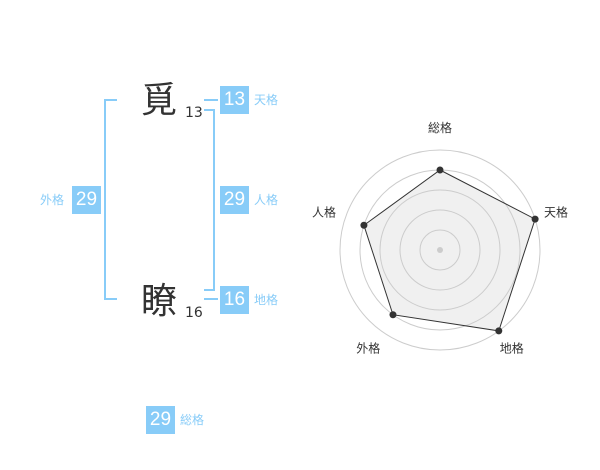  I want to click on radar-outline, so click(449, 250).